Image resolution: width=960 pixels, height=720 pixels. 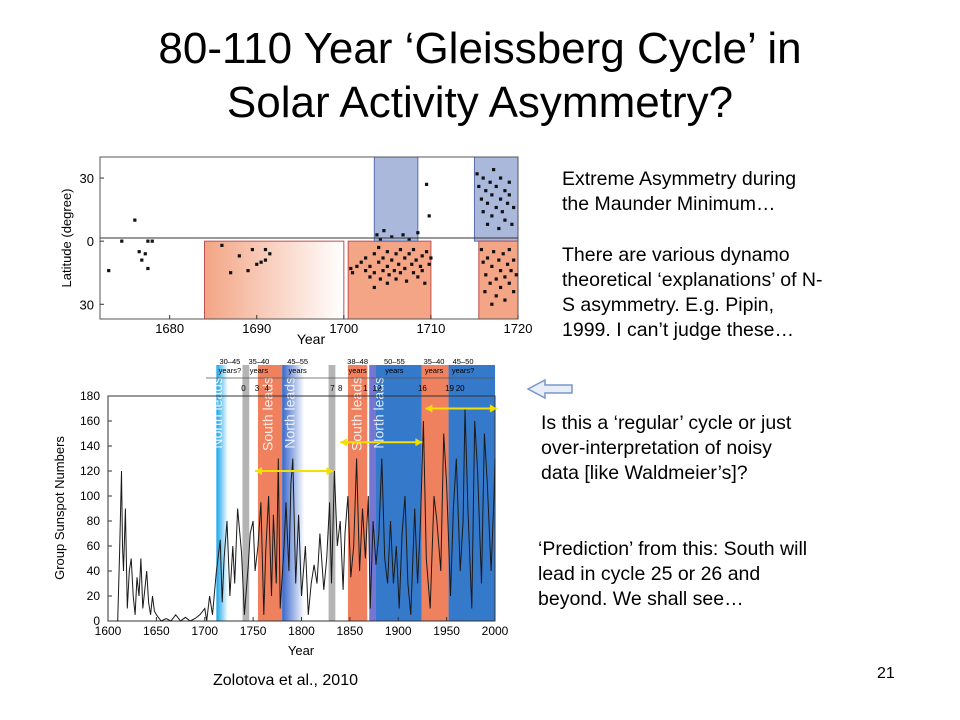 I want to click on x-tick-labels: 1680 1690 1700 1710 1720, so click(x=343, y=325).